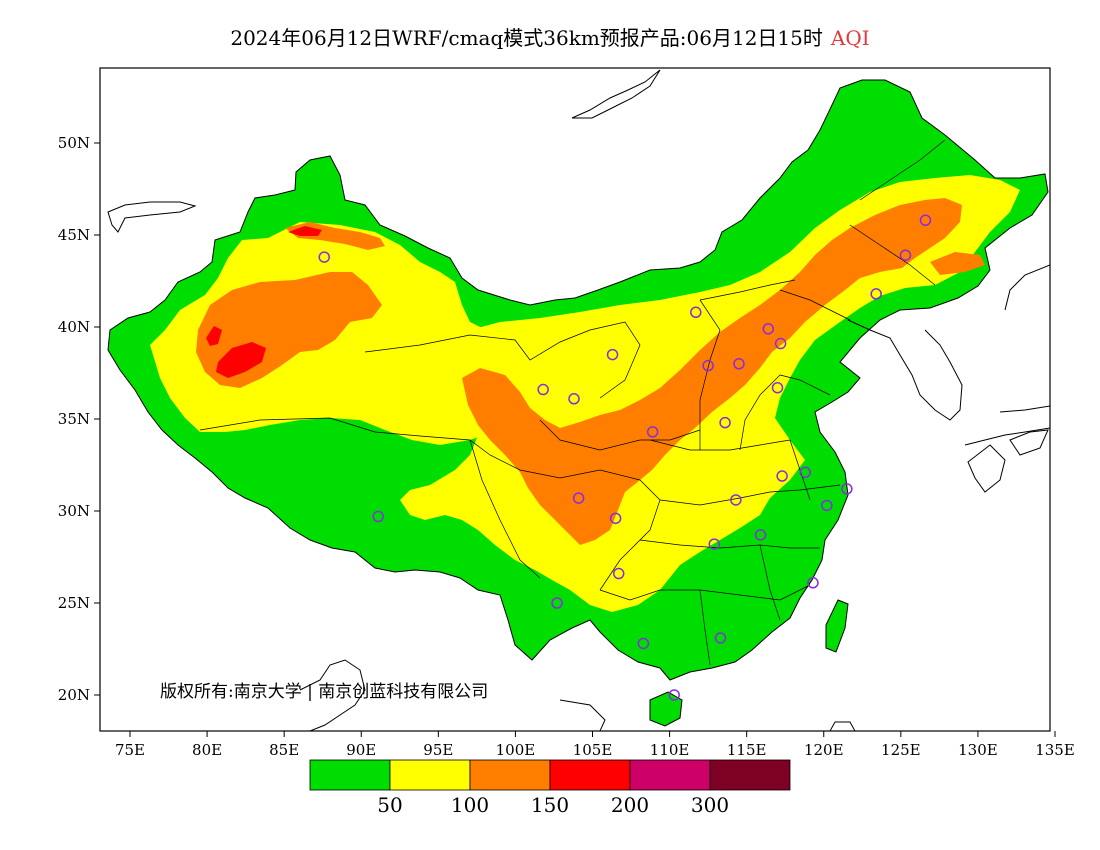 Image resolution: width=1100 pixels, height=850 pixels. Describe the element at coordinates (438, 750) in the screenshot. I see `lon-tick-label: 95E` at that location.